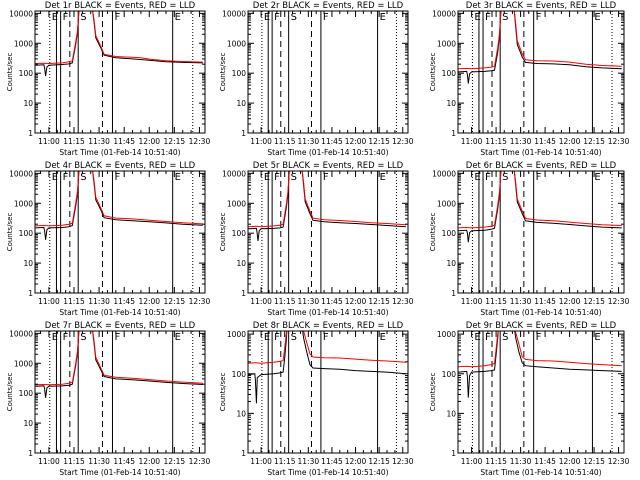 The width and height of the screenshot is (640, 480). Describe the element at coordinates (120, 6) in the screenshot. I see `chart-title: Det 1r BLACK = Events, RED = LLD` at that location.